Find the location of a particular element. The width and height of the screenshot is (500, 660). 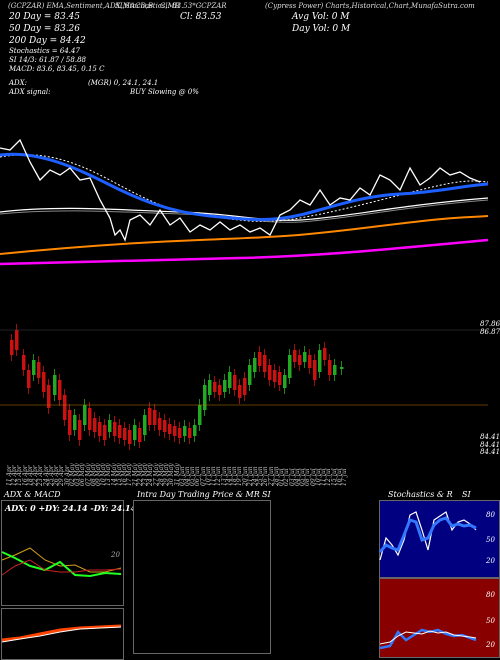

ema50-line is located at coordinates (244, 209).